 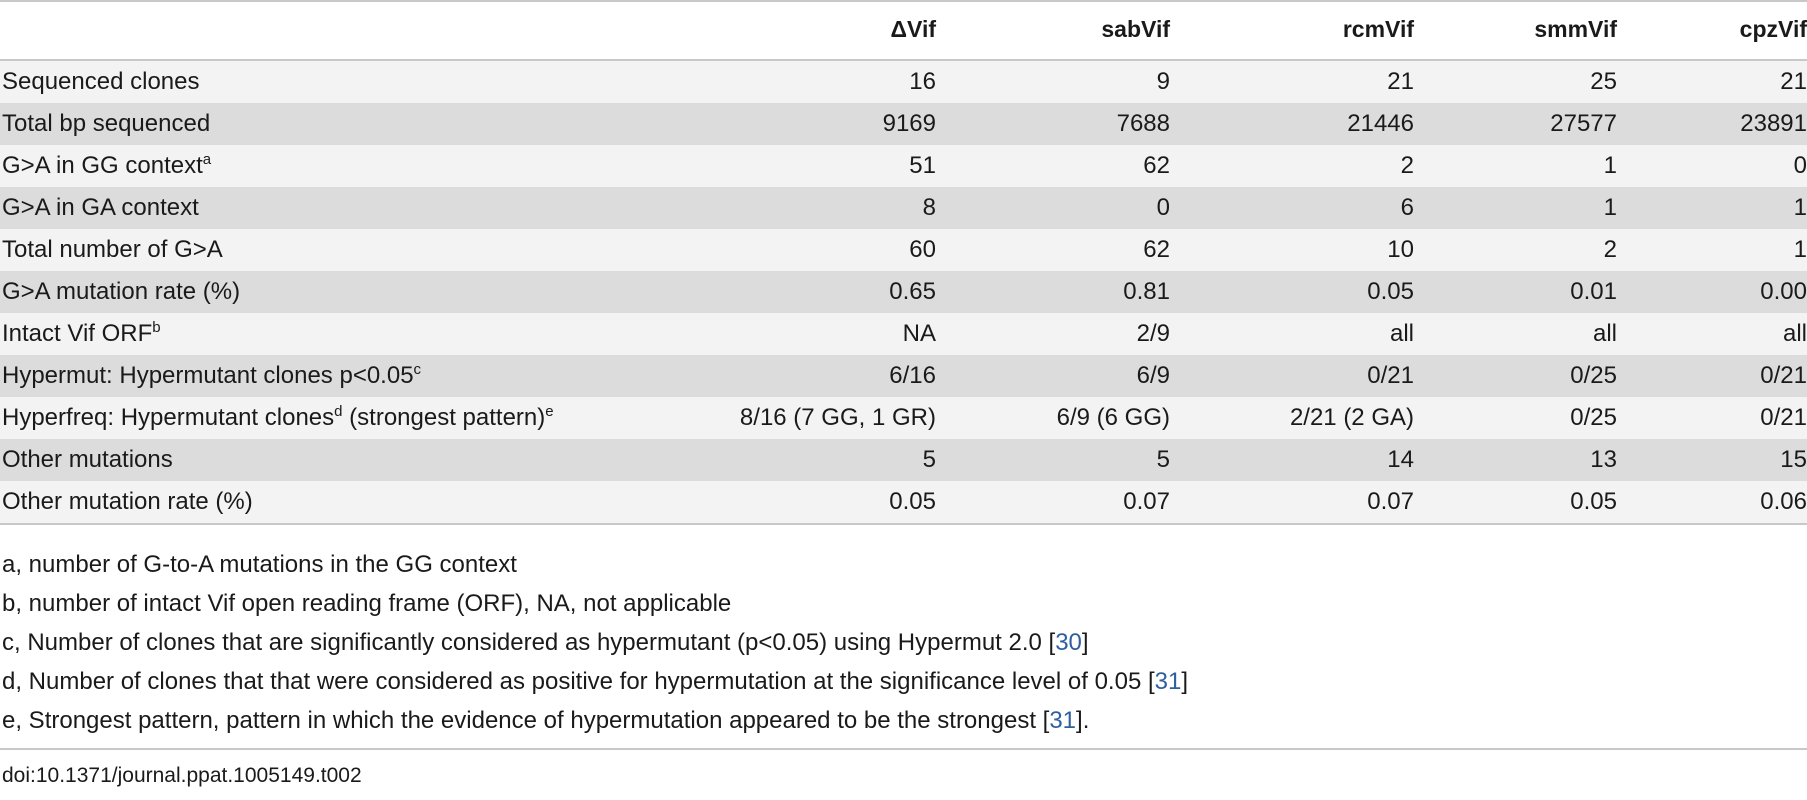 What do you see at coordinates (837, 417) in the screenshot?
I see `table-cell: 8/16 (7 GG, 1 GR)` at bounding box center [837, 417].